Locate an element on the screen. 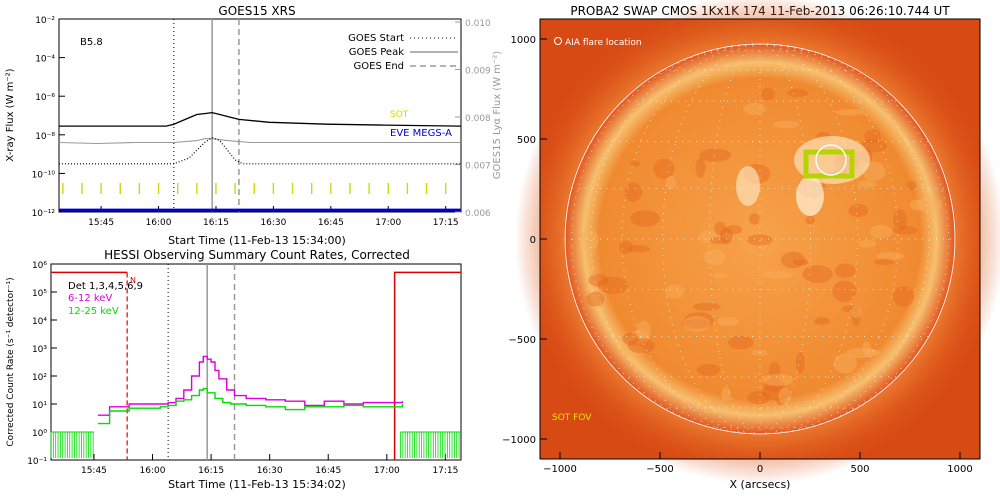 The height and width of the screenshot is (500, 1000). hessi-ytick-label: 10¹ is located at coordinates (39, 406).